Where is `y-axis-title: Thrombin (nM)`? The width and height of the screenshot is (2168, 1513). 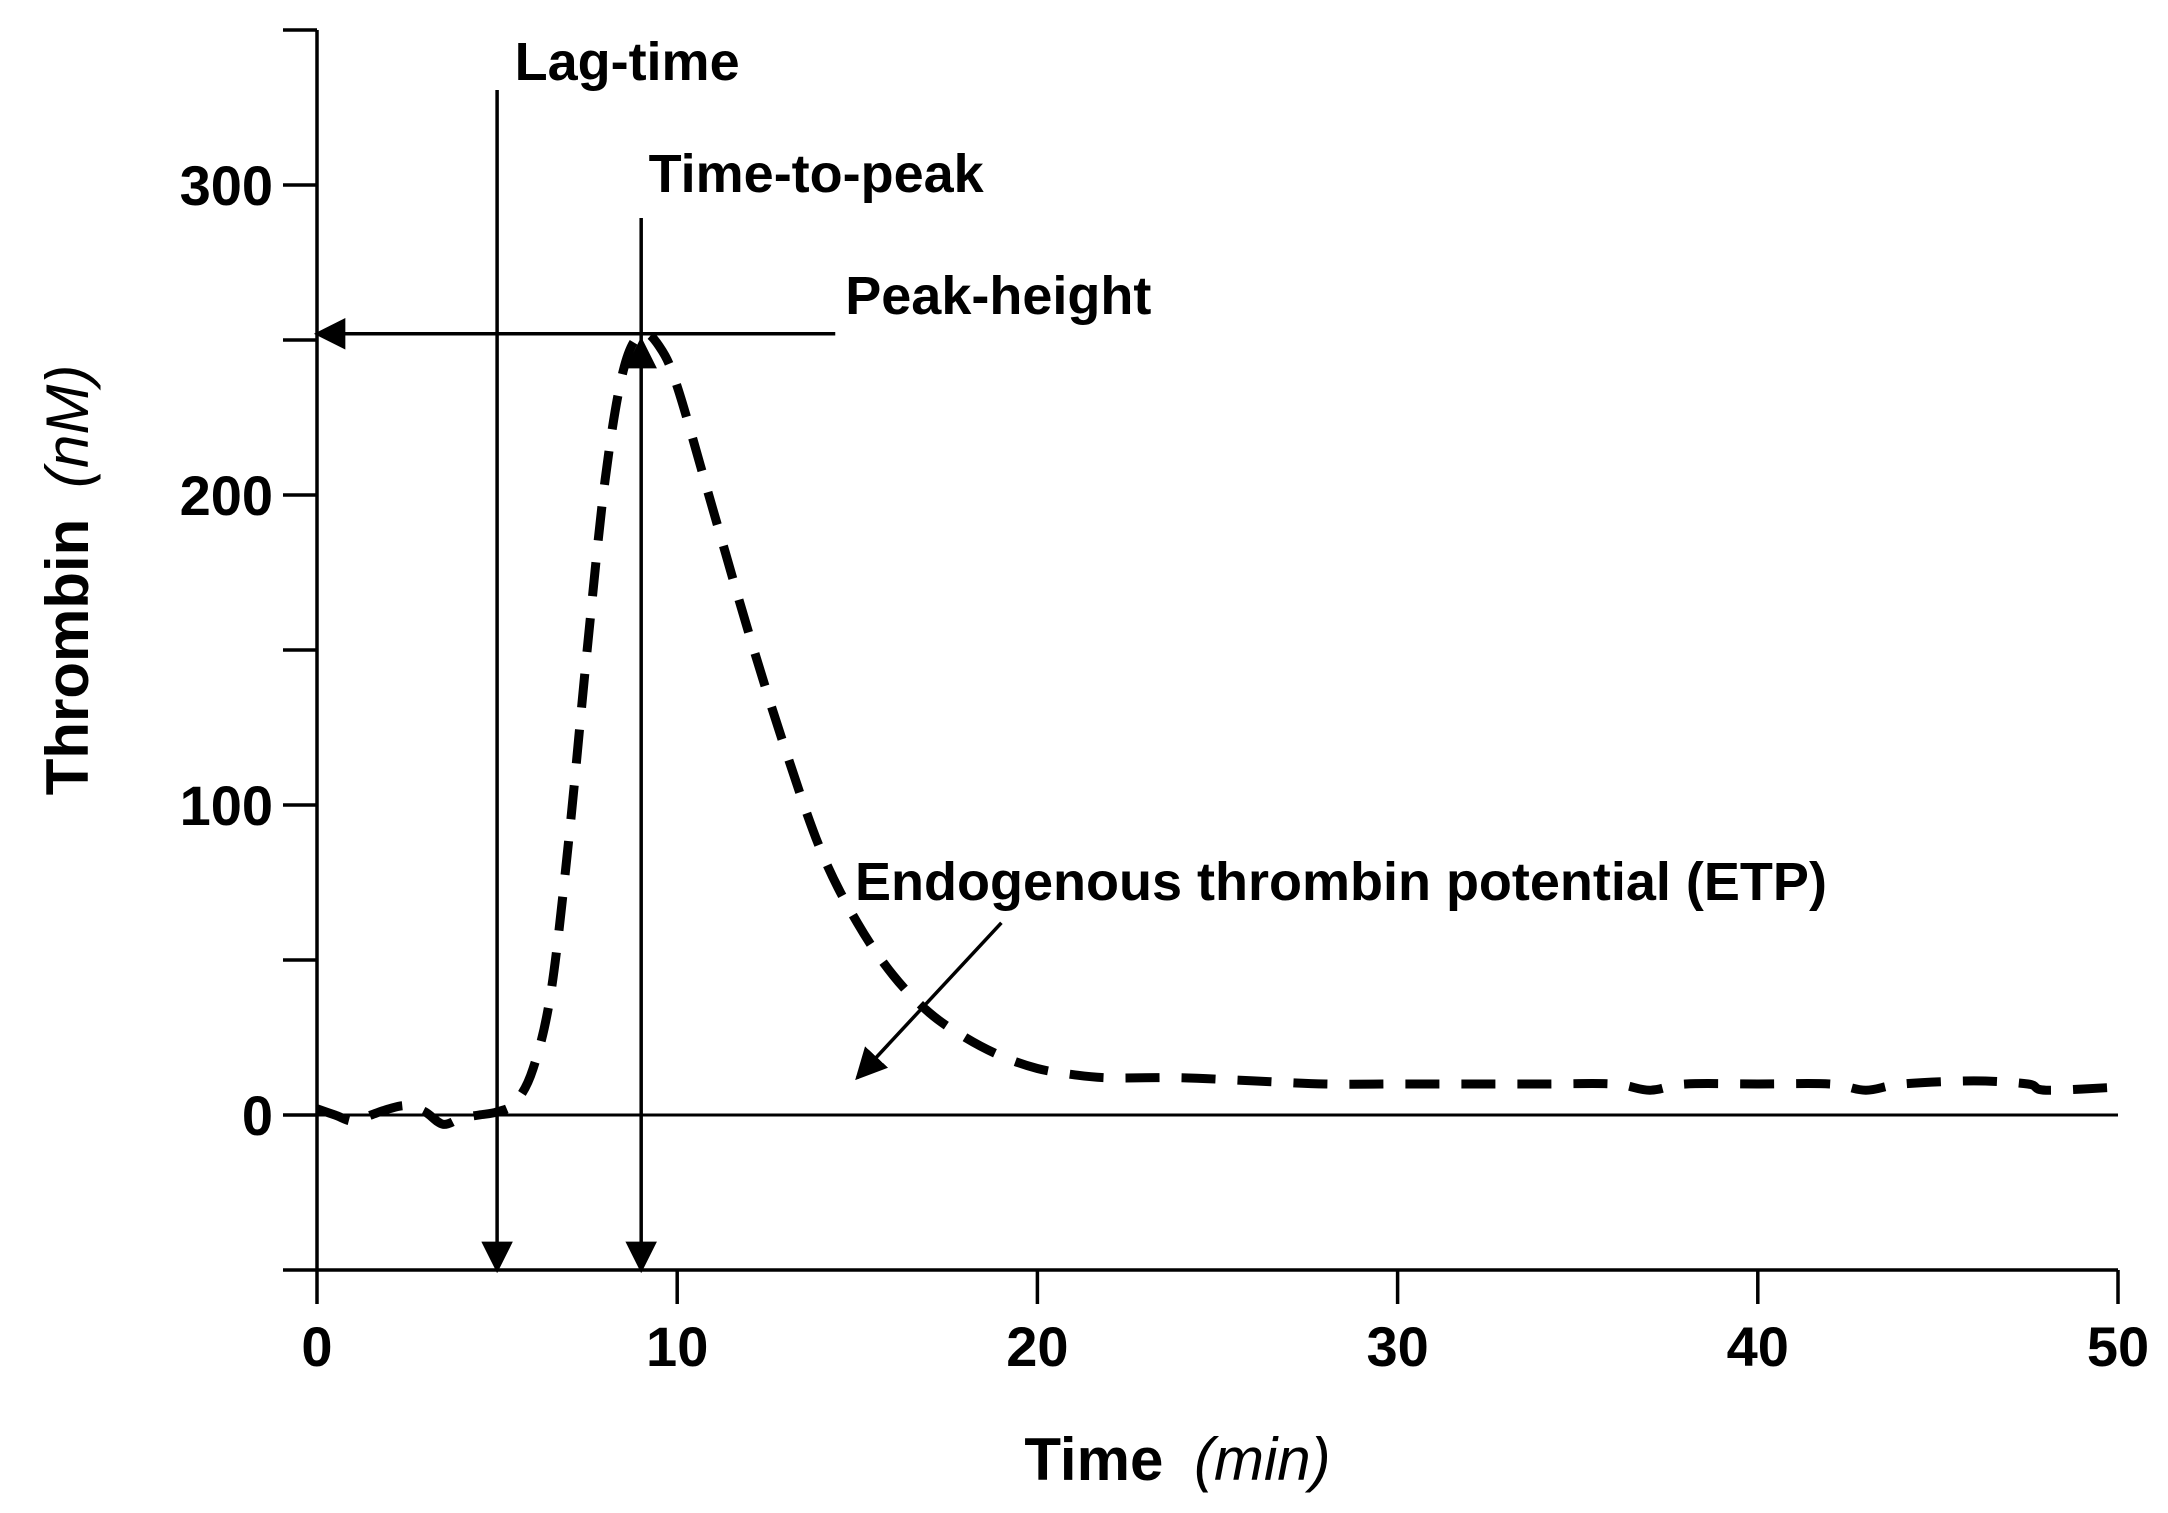 y-axis-title: Thrombin (nM) is located at coordinates (67, 580).